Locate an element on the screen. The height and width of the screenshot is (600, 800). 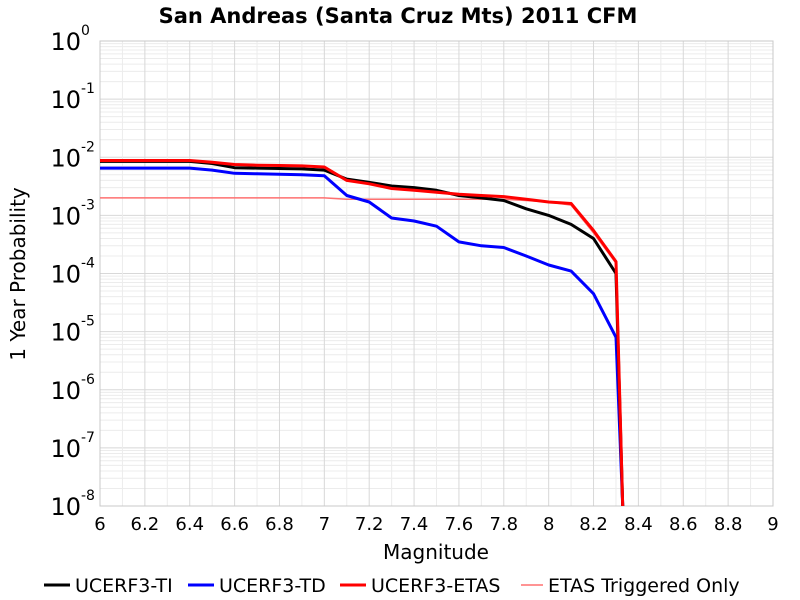
y-tick-exponent: -1 is located at coordinates (88, 89).